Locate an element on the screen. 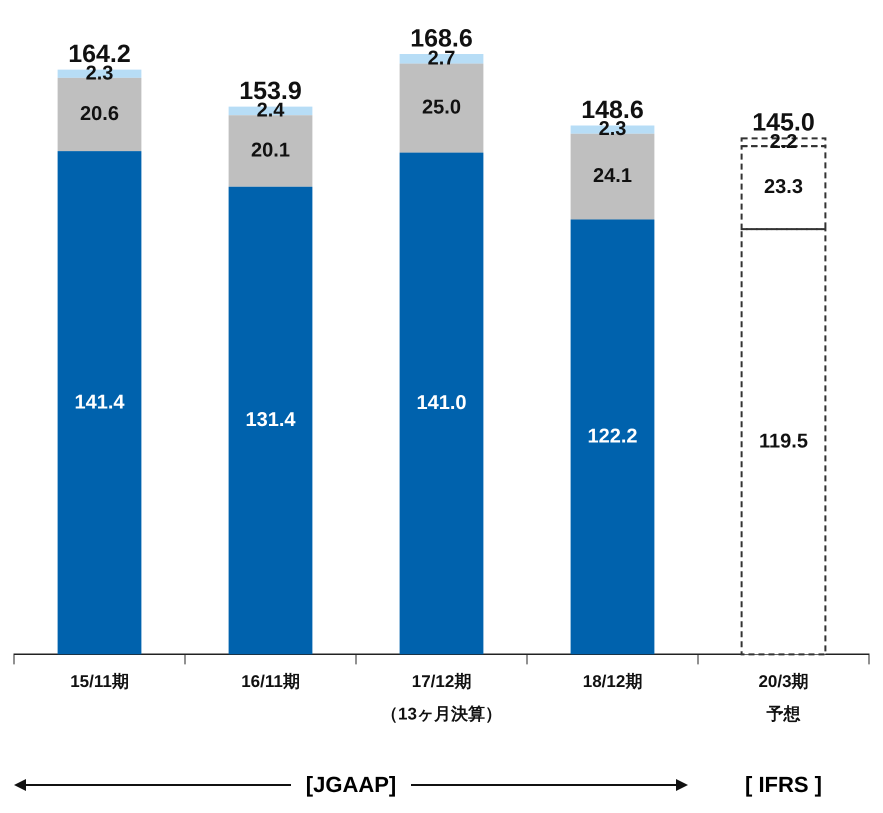  data-label: 20.6 is located at coordinates (99, 114).